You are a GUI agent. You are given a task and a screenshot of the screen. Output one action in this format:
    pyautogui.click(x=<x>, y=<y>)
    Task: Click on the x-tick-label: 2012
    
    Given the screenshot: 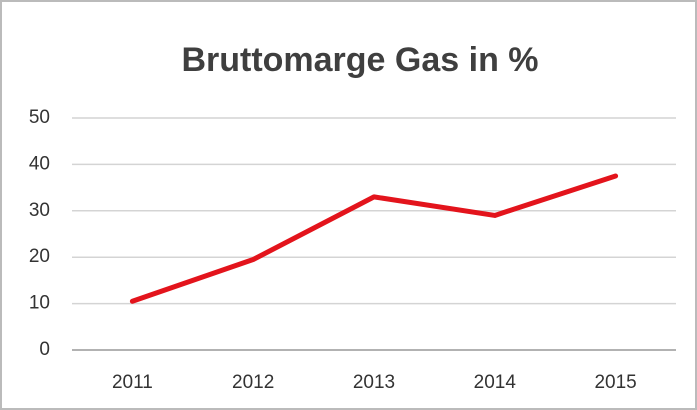 What is the action you would take?
    pyautogui.click(x=253, y=382)
    